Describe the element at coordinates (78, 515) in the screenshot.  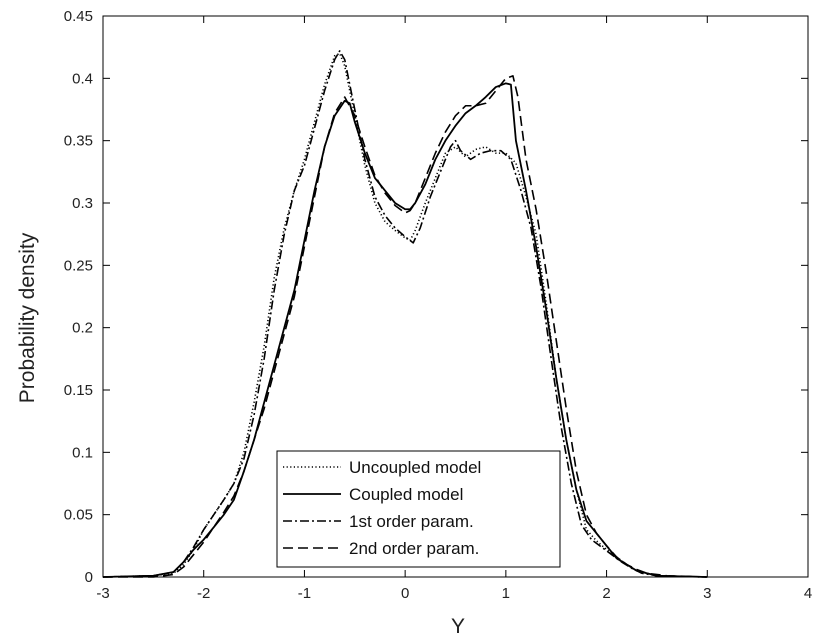
I see `y-tick-label: 0.05` at that location.